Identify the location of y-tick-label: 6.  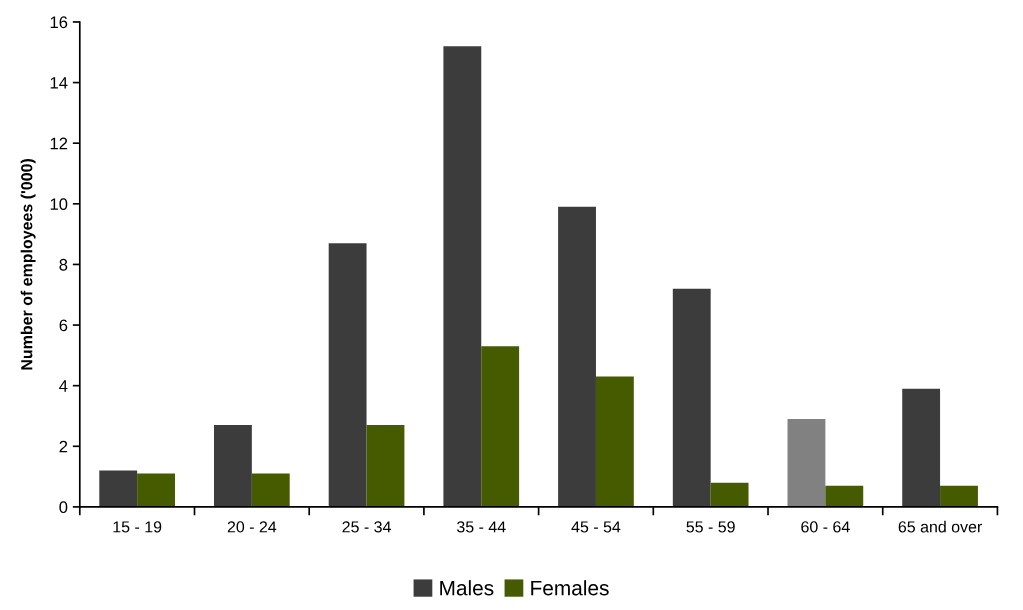
(63, 325).